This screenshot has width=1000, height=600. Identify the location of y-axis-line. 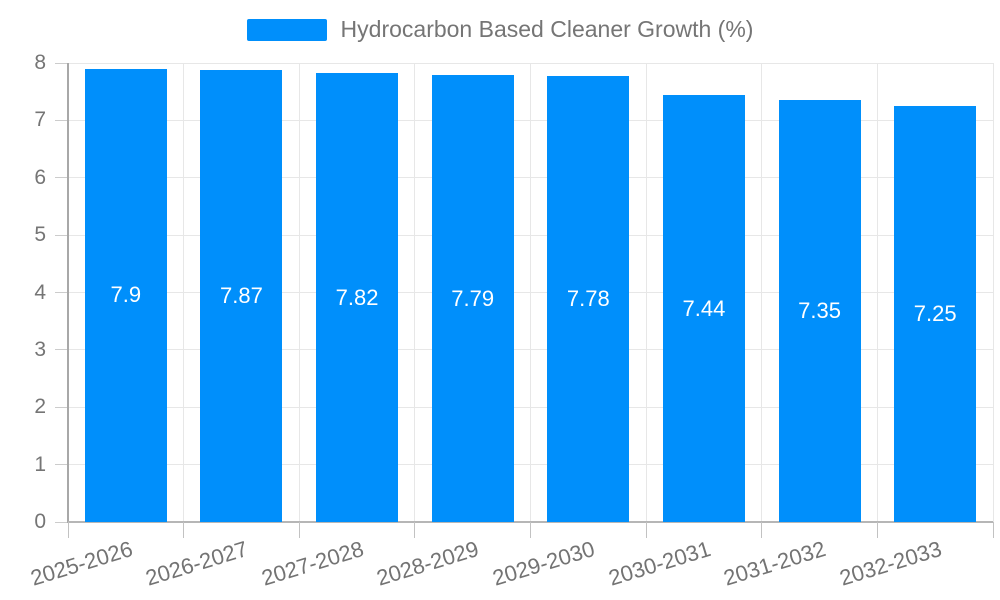
(68, 293).